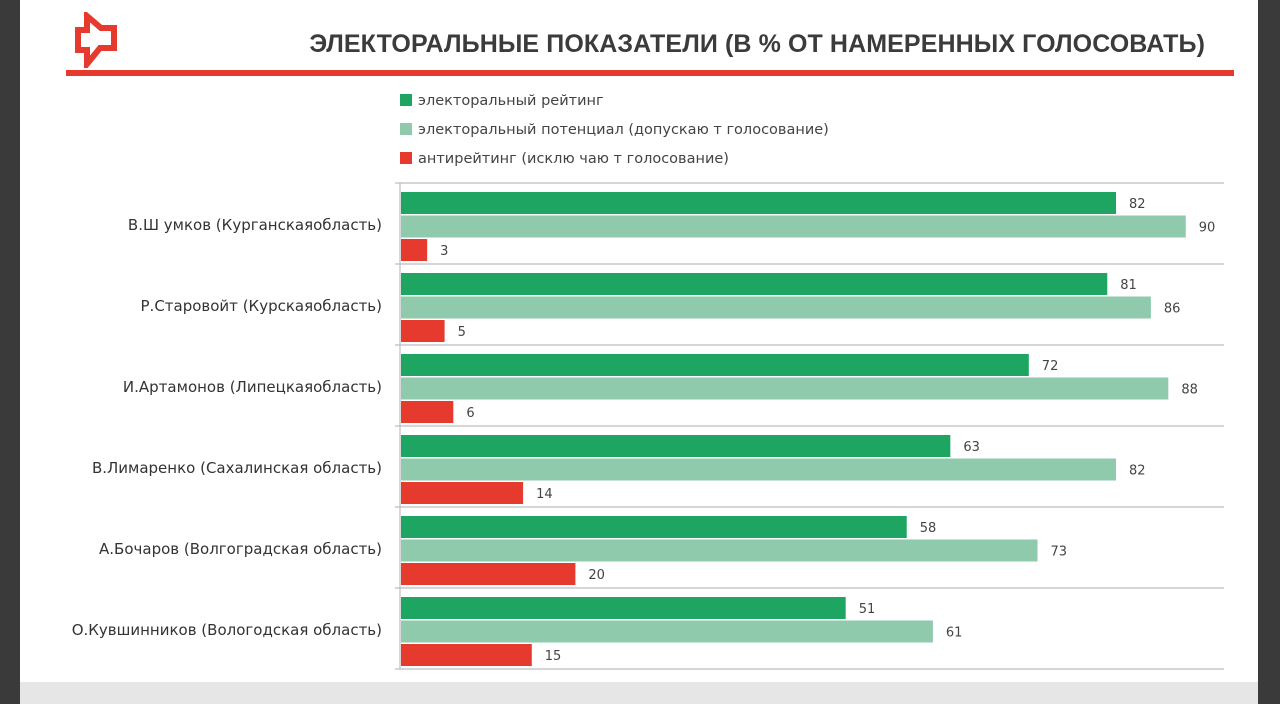 The width and height of the screenshot is (1280, 704). What do you see at coordinates (544, 494) in the screenshot?
I see `value-label-3-2: 14` at bounding box center [544, 494].